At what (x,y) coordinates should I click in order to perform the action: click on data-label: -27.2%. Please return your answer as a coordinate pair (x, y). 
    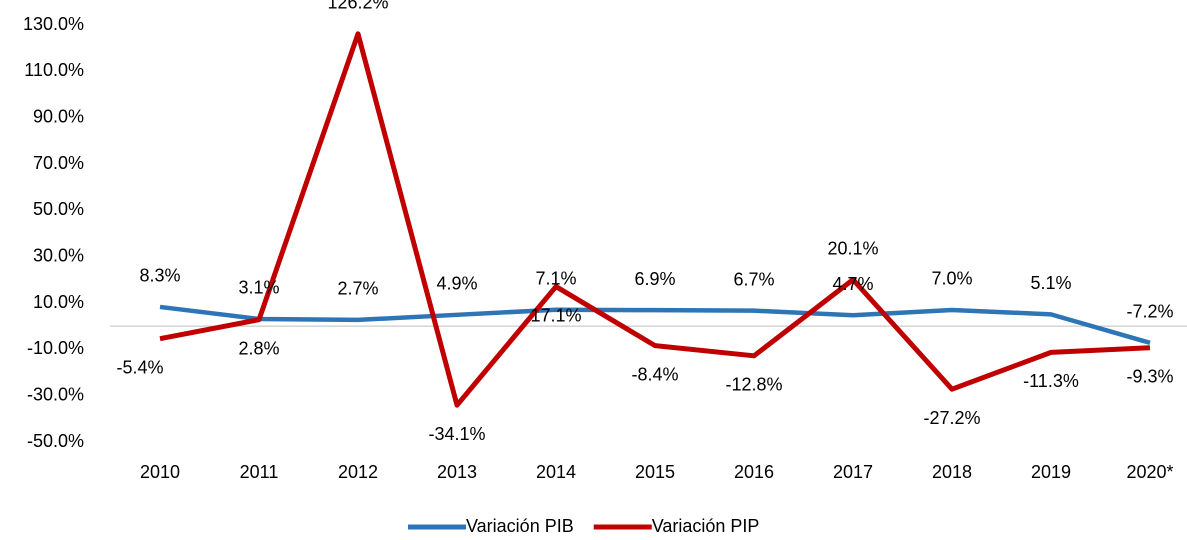
    Looking at the image, I should click on (951, 418).